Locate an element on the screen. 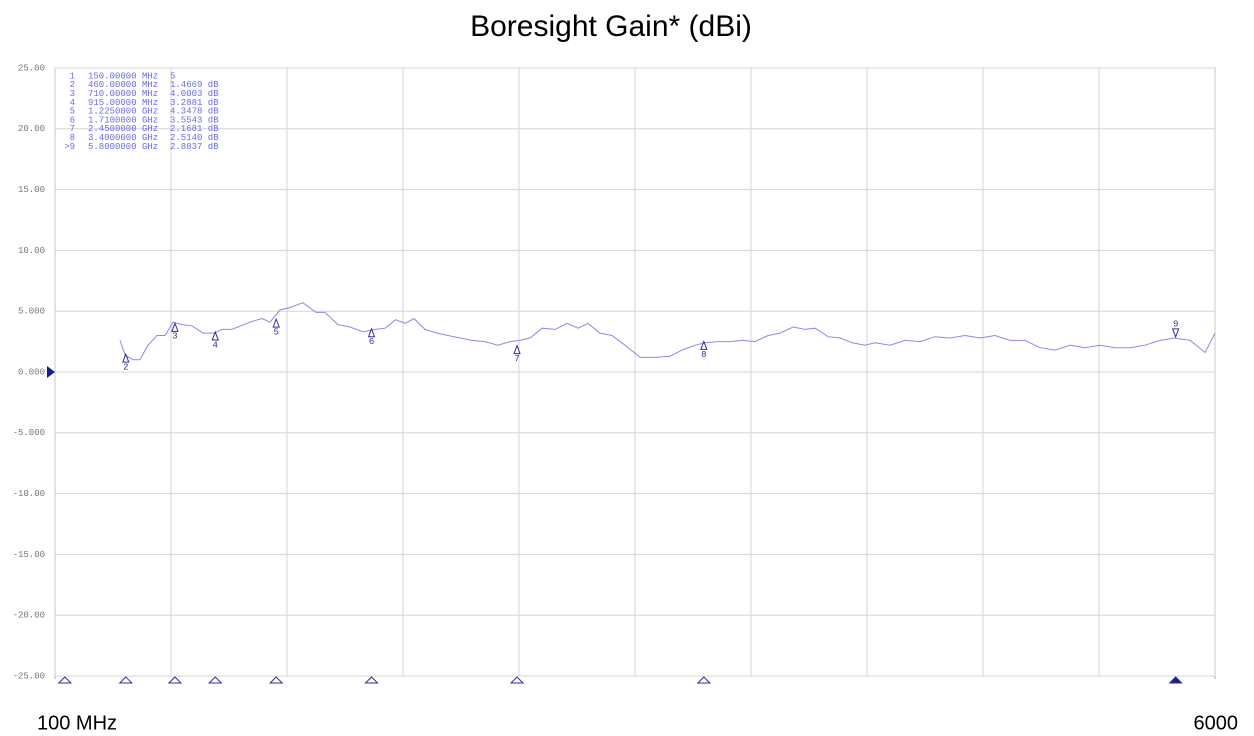 The height and width of the screenshot is (736, 1254). trace-marker-label: 5 is located at coordinates (275, 333).